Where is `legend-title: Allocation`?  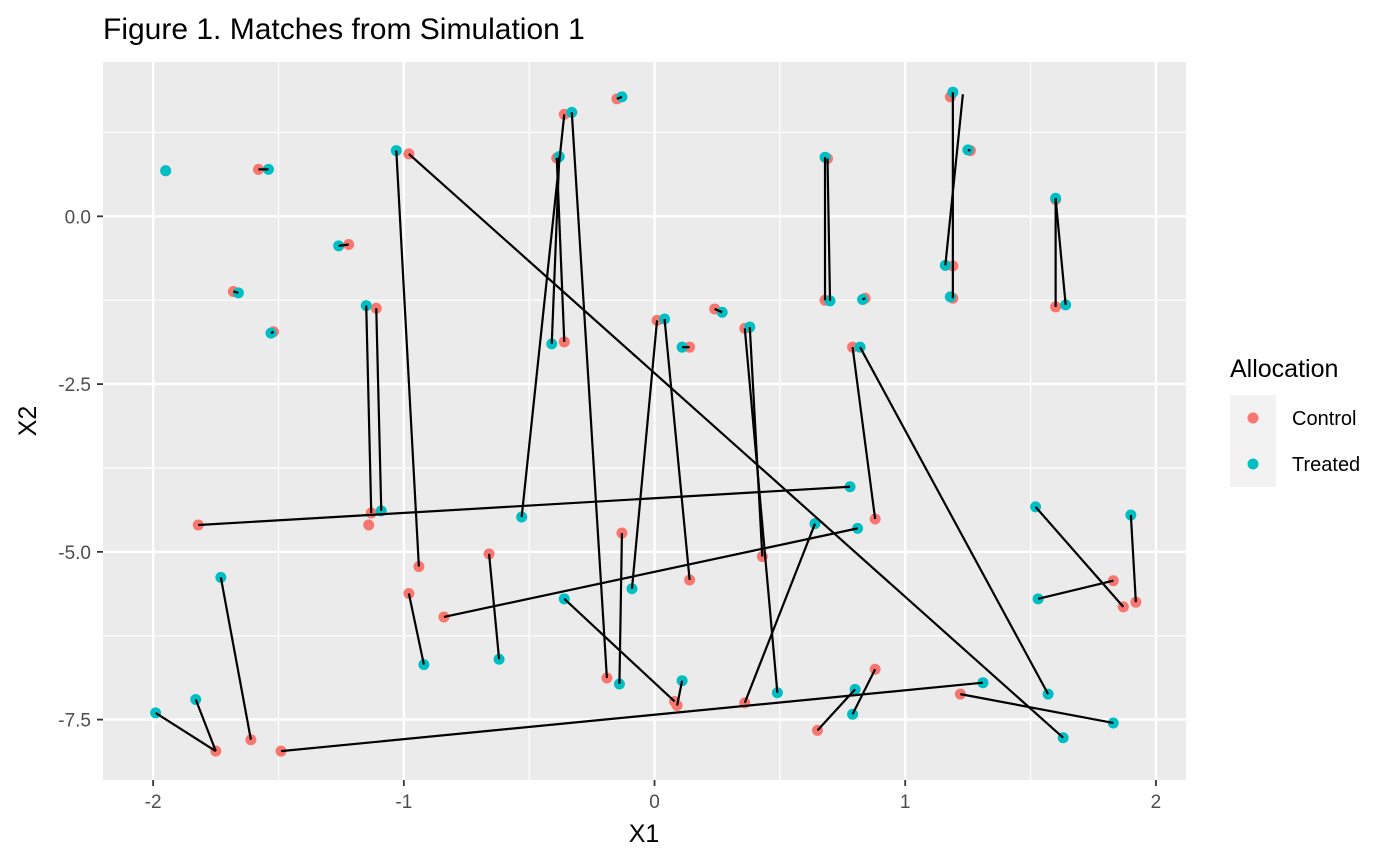
legend-title: Allocation is located at coordinates (1284, 369).